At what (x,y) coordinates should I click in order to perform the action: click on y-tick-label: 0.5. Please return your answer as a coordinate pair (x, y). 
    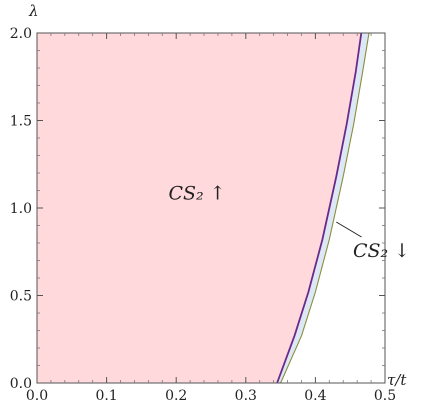
    Looking at the image, I should click on (21, 297).